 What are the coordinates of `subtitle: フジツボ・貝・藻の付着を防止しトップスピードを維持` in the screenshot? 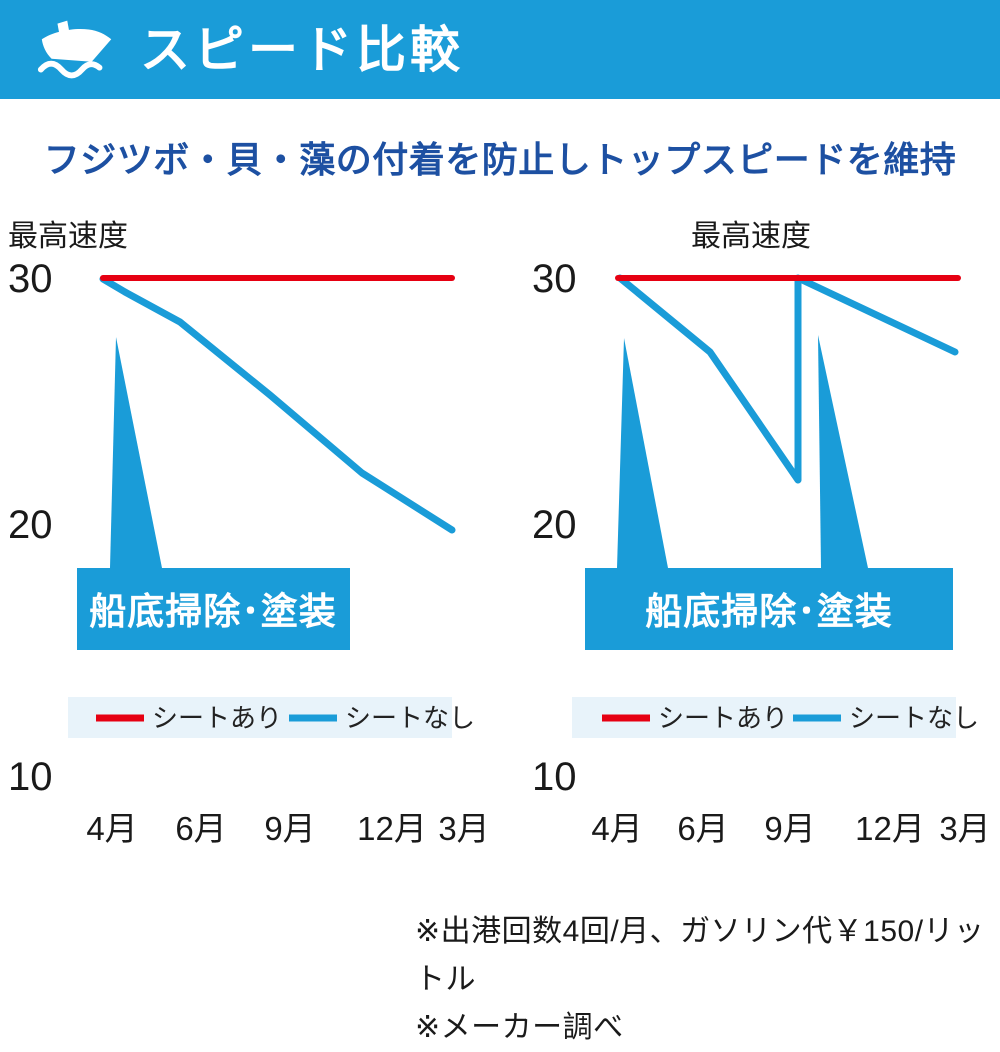 It's located at (500, 159).